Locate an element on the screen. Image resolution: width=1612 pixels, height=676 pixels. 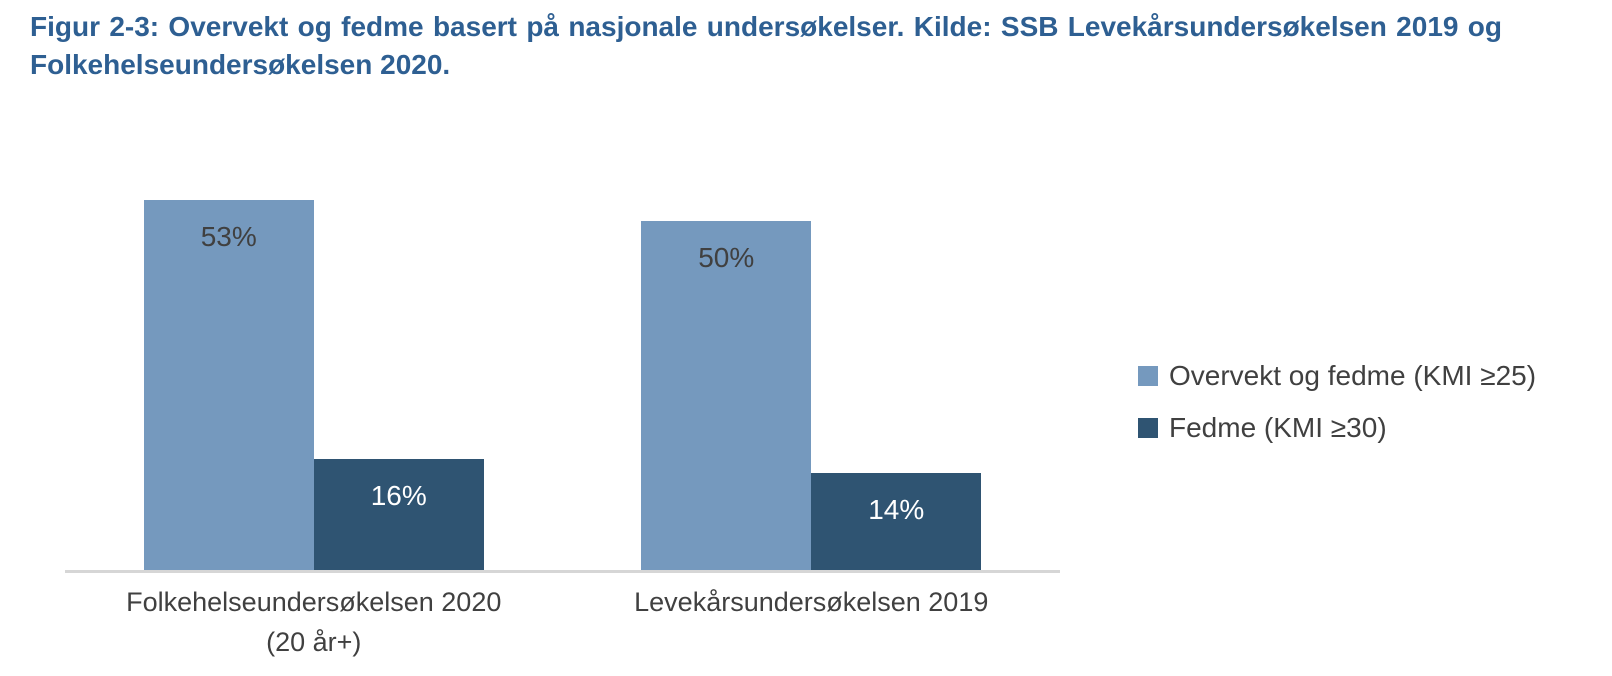
x-axis-category-label-line: Levekårsundersøkelsen 2019 is located at coordinates (811, 602).